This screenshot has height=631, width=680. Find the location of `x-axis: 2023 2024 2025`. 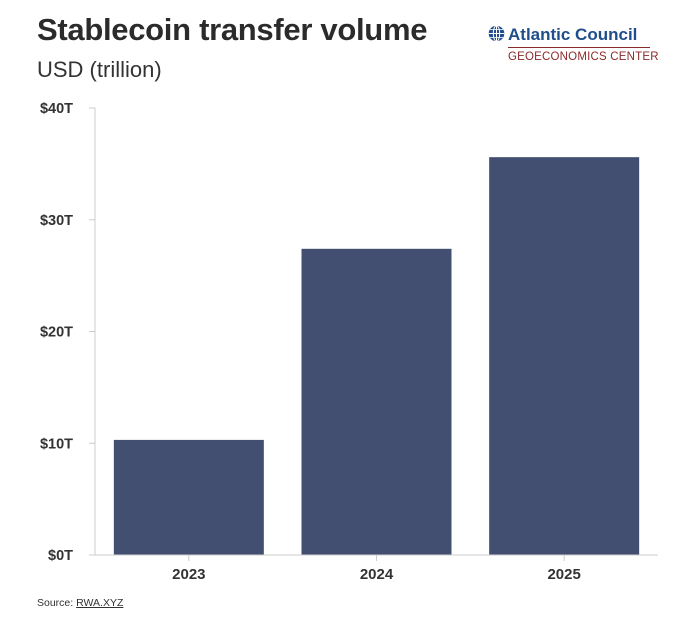

x-axis: 2023 2024 2025 is located at coordinates (376, 568).